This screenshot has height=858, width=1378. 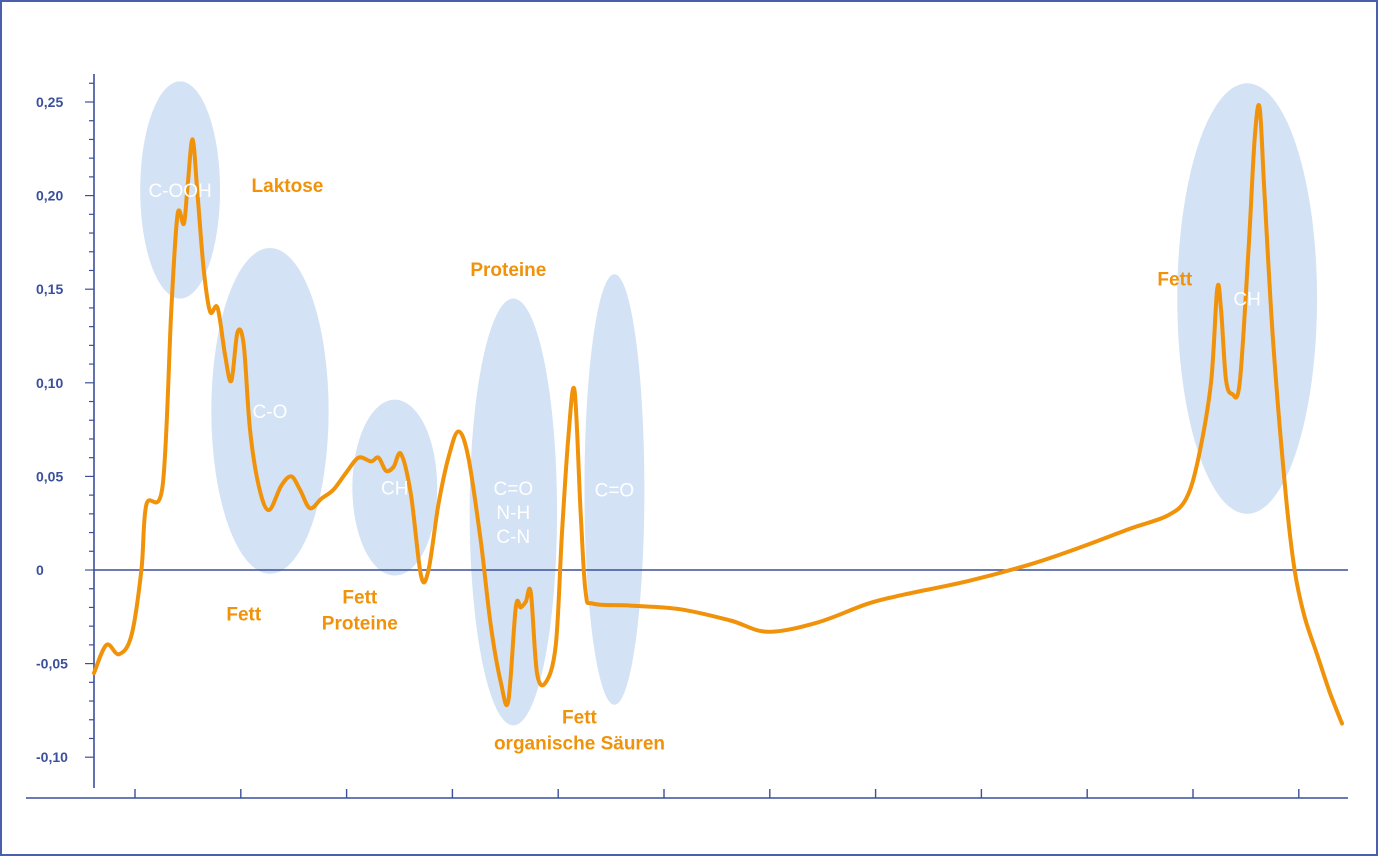 What do you see at coordinates (49, 196) in the screenshot?
I see `y-tick-label: 0,20` at bounding box center [49, 196].